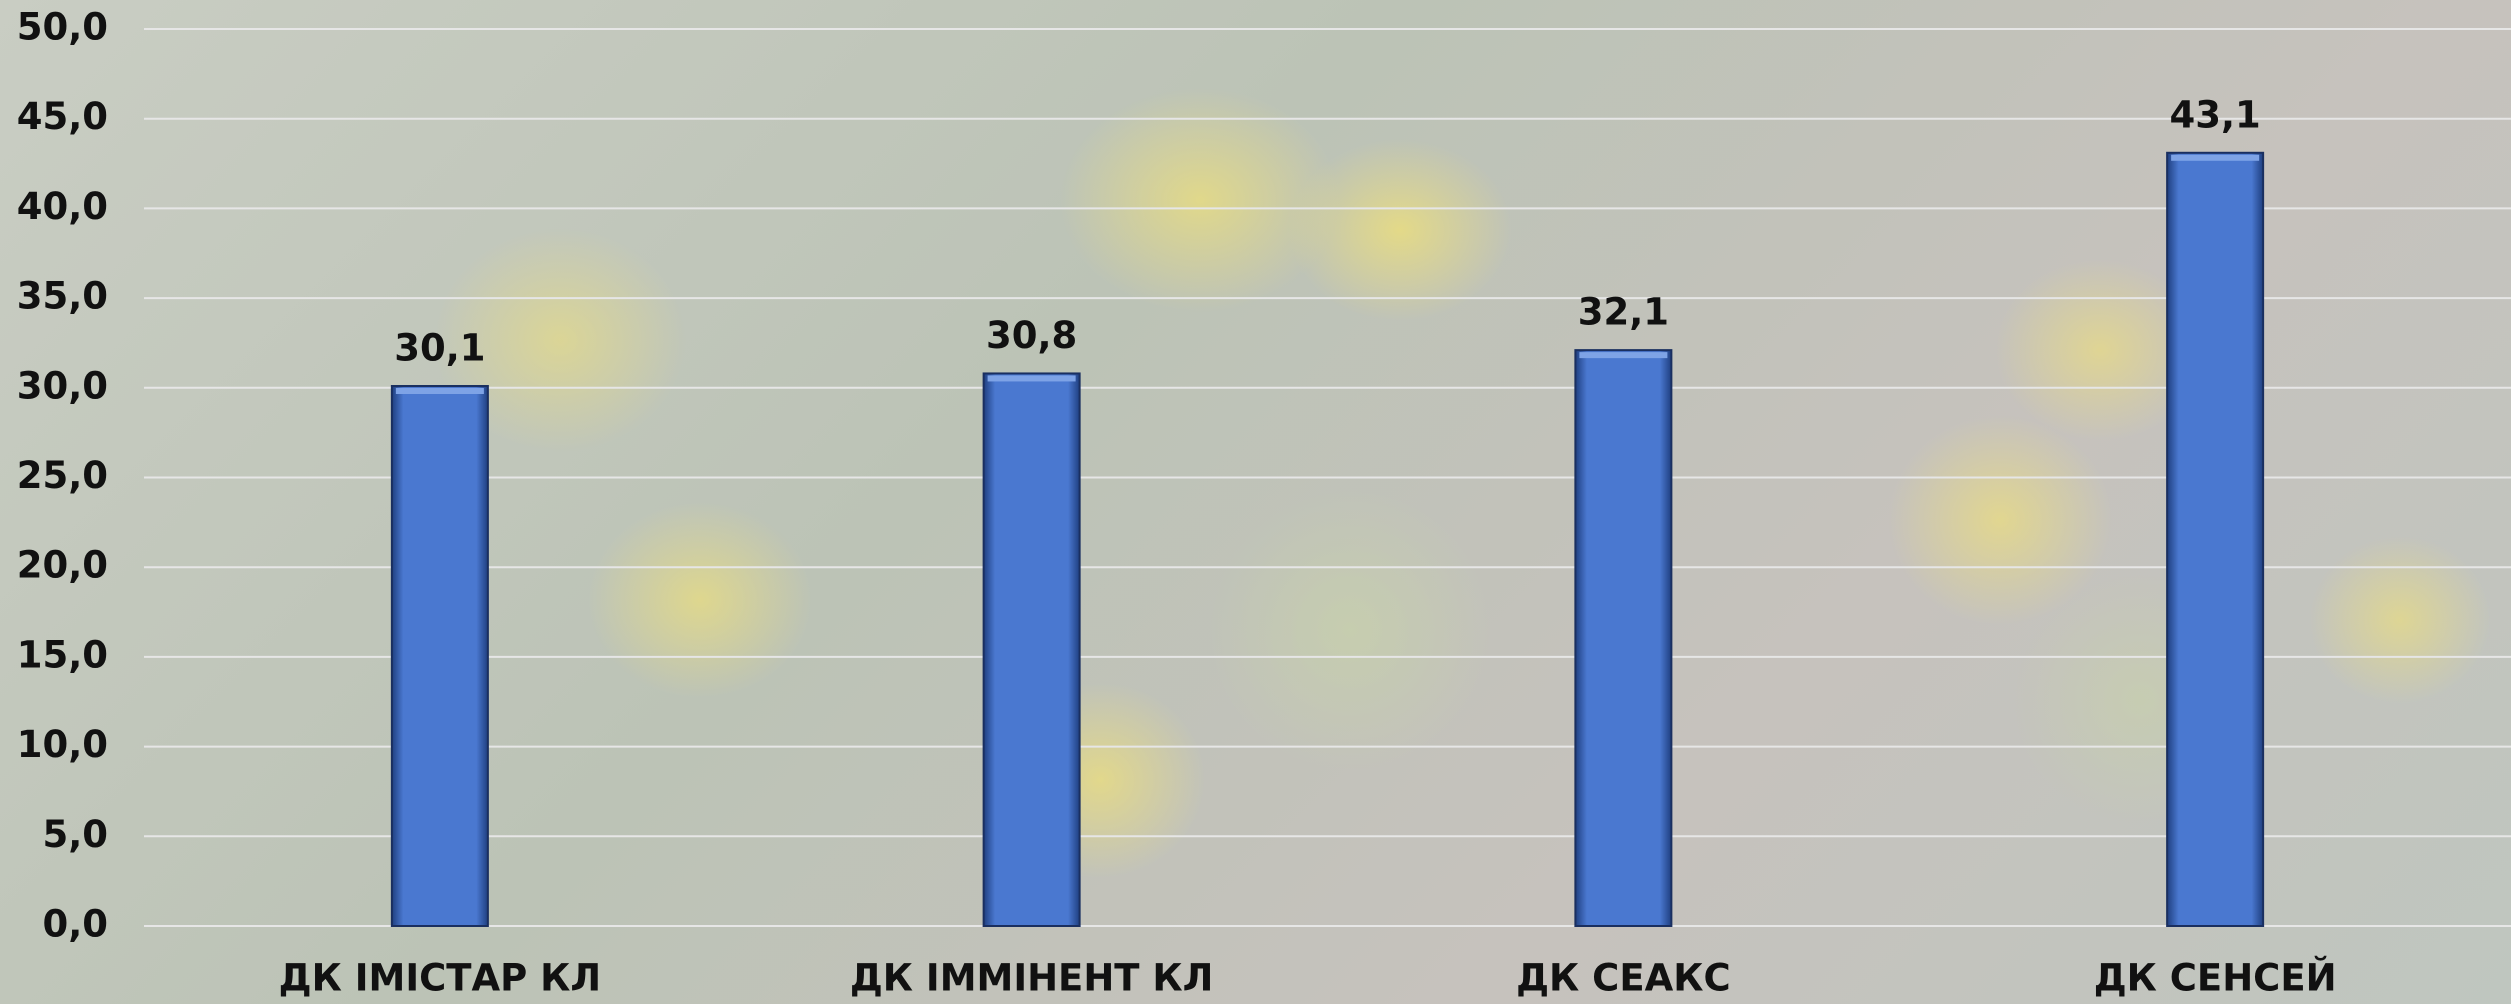  Describe the element at coordinates (62, 116) in the screenshot. I see `y-tick-label: 45,0` at that location.